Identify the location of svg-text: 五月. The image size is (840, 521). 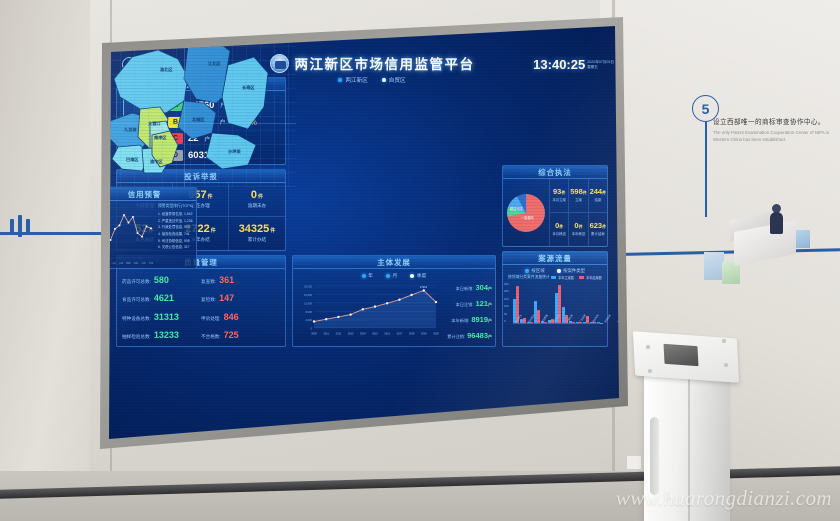
(136, 263).